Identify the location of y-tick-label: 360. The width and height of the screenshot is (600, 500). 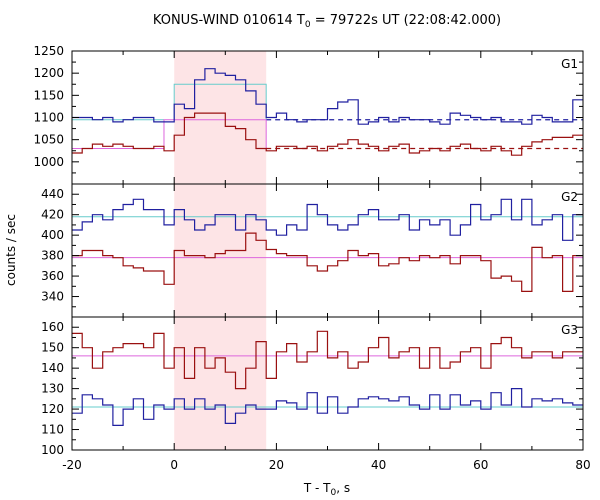
(52, 276).